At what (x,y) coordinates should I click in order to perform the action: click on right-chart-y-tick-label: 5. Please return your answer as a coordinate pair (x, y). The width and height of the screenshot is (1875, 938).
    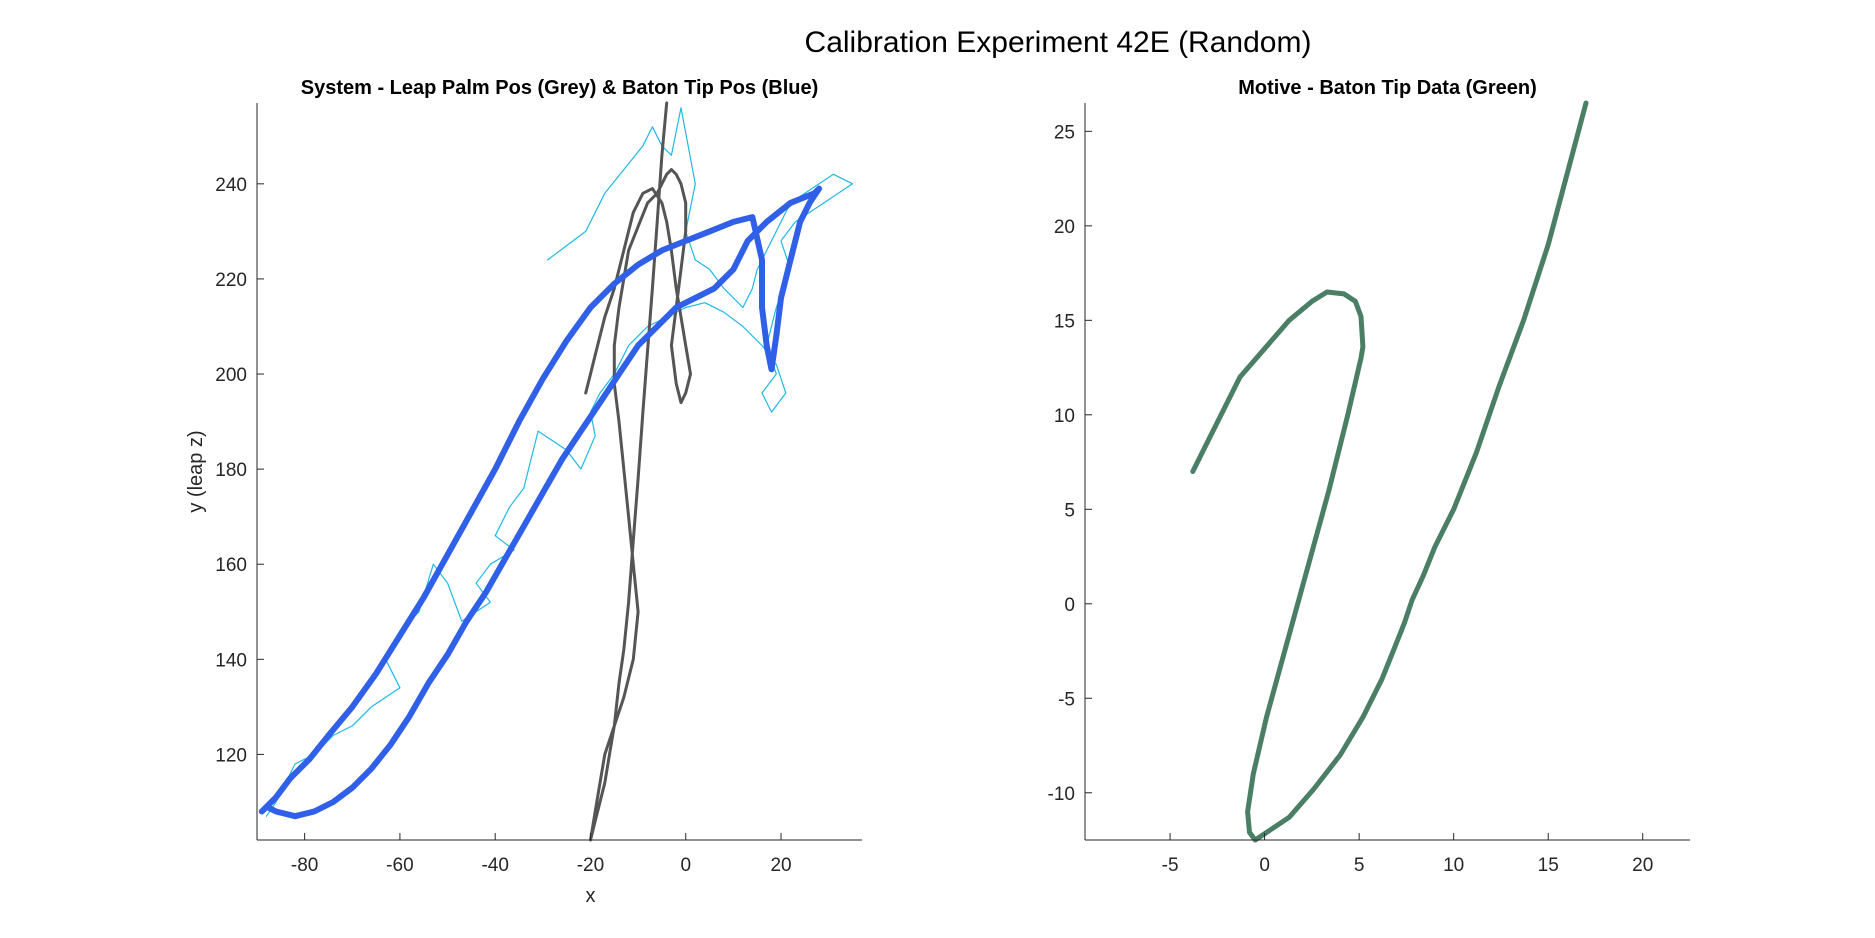
    Looking at the image, I should click on (1069, 510).